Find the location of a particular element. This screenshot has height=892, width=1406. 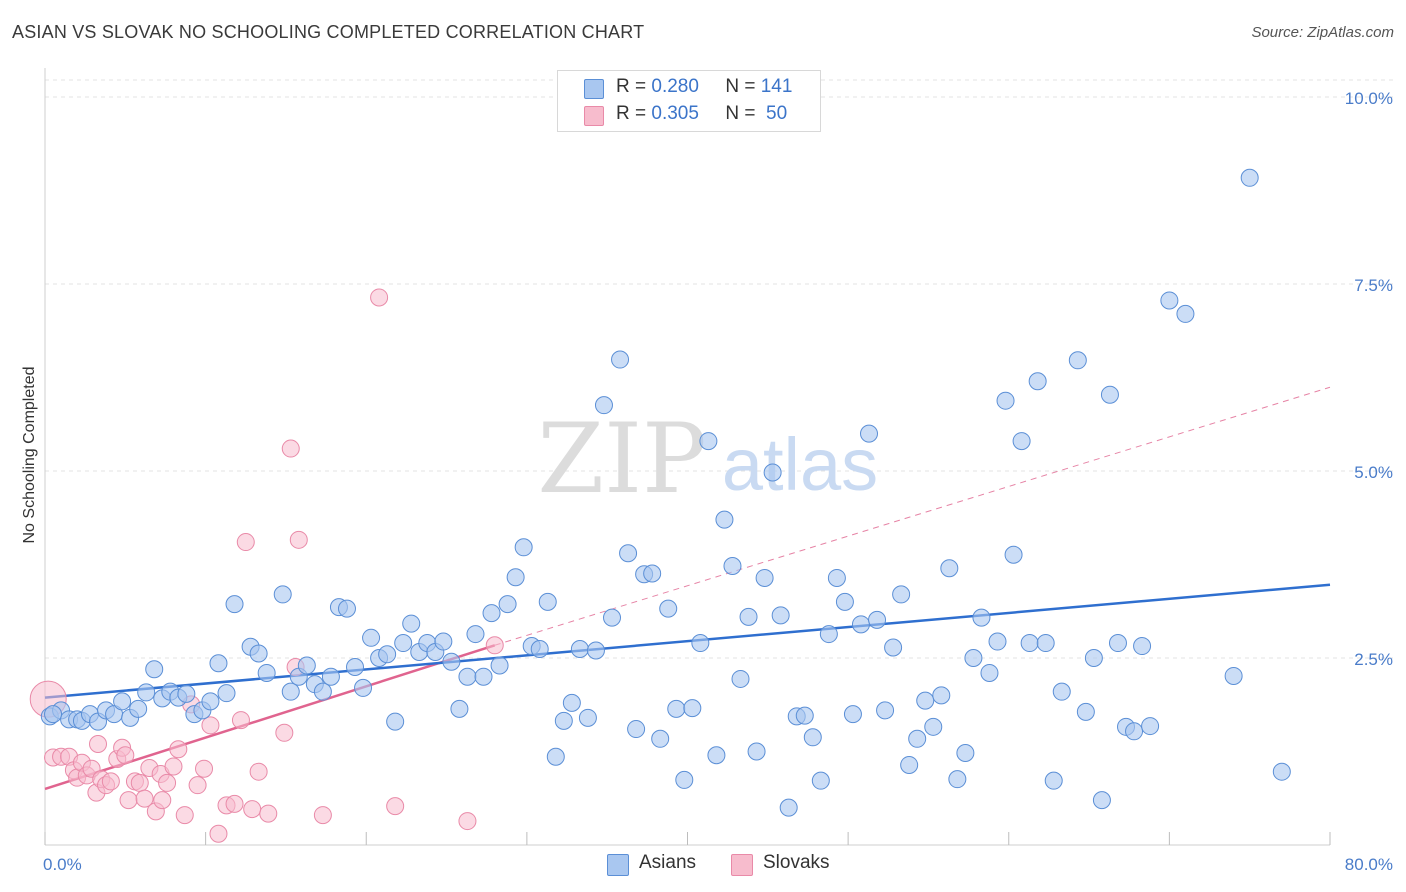

slovak-swatch is located at coordinates (594, 116).